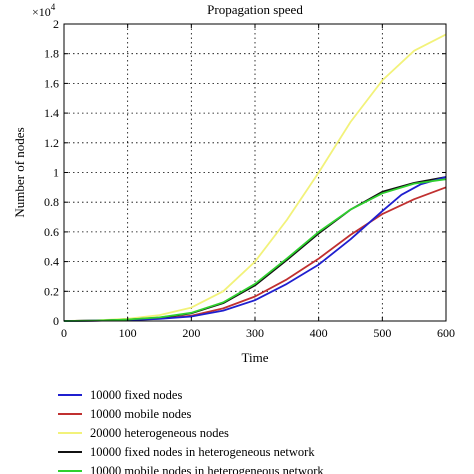 This screenshot has width=474, height=474. Describe the element at coordinates (64, 333) in the screenshot. I see `x-tick-label: 0` at that location.